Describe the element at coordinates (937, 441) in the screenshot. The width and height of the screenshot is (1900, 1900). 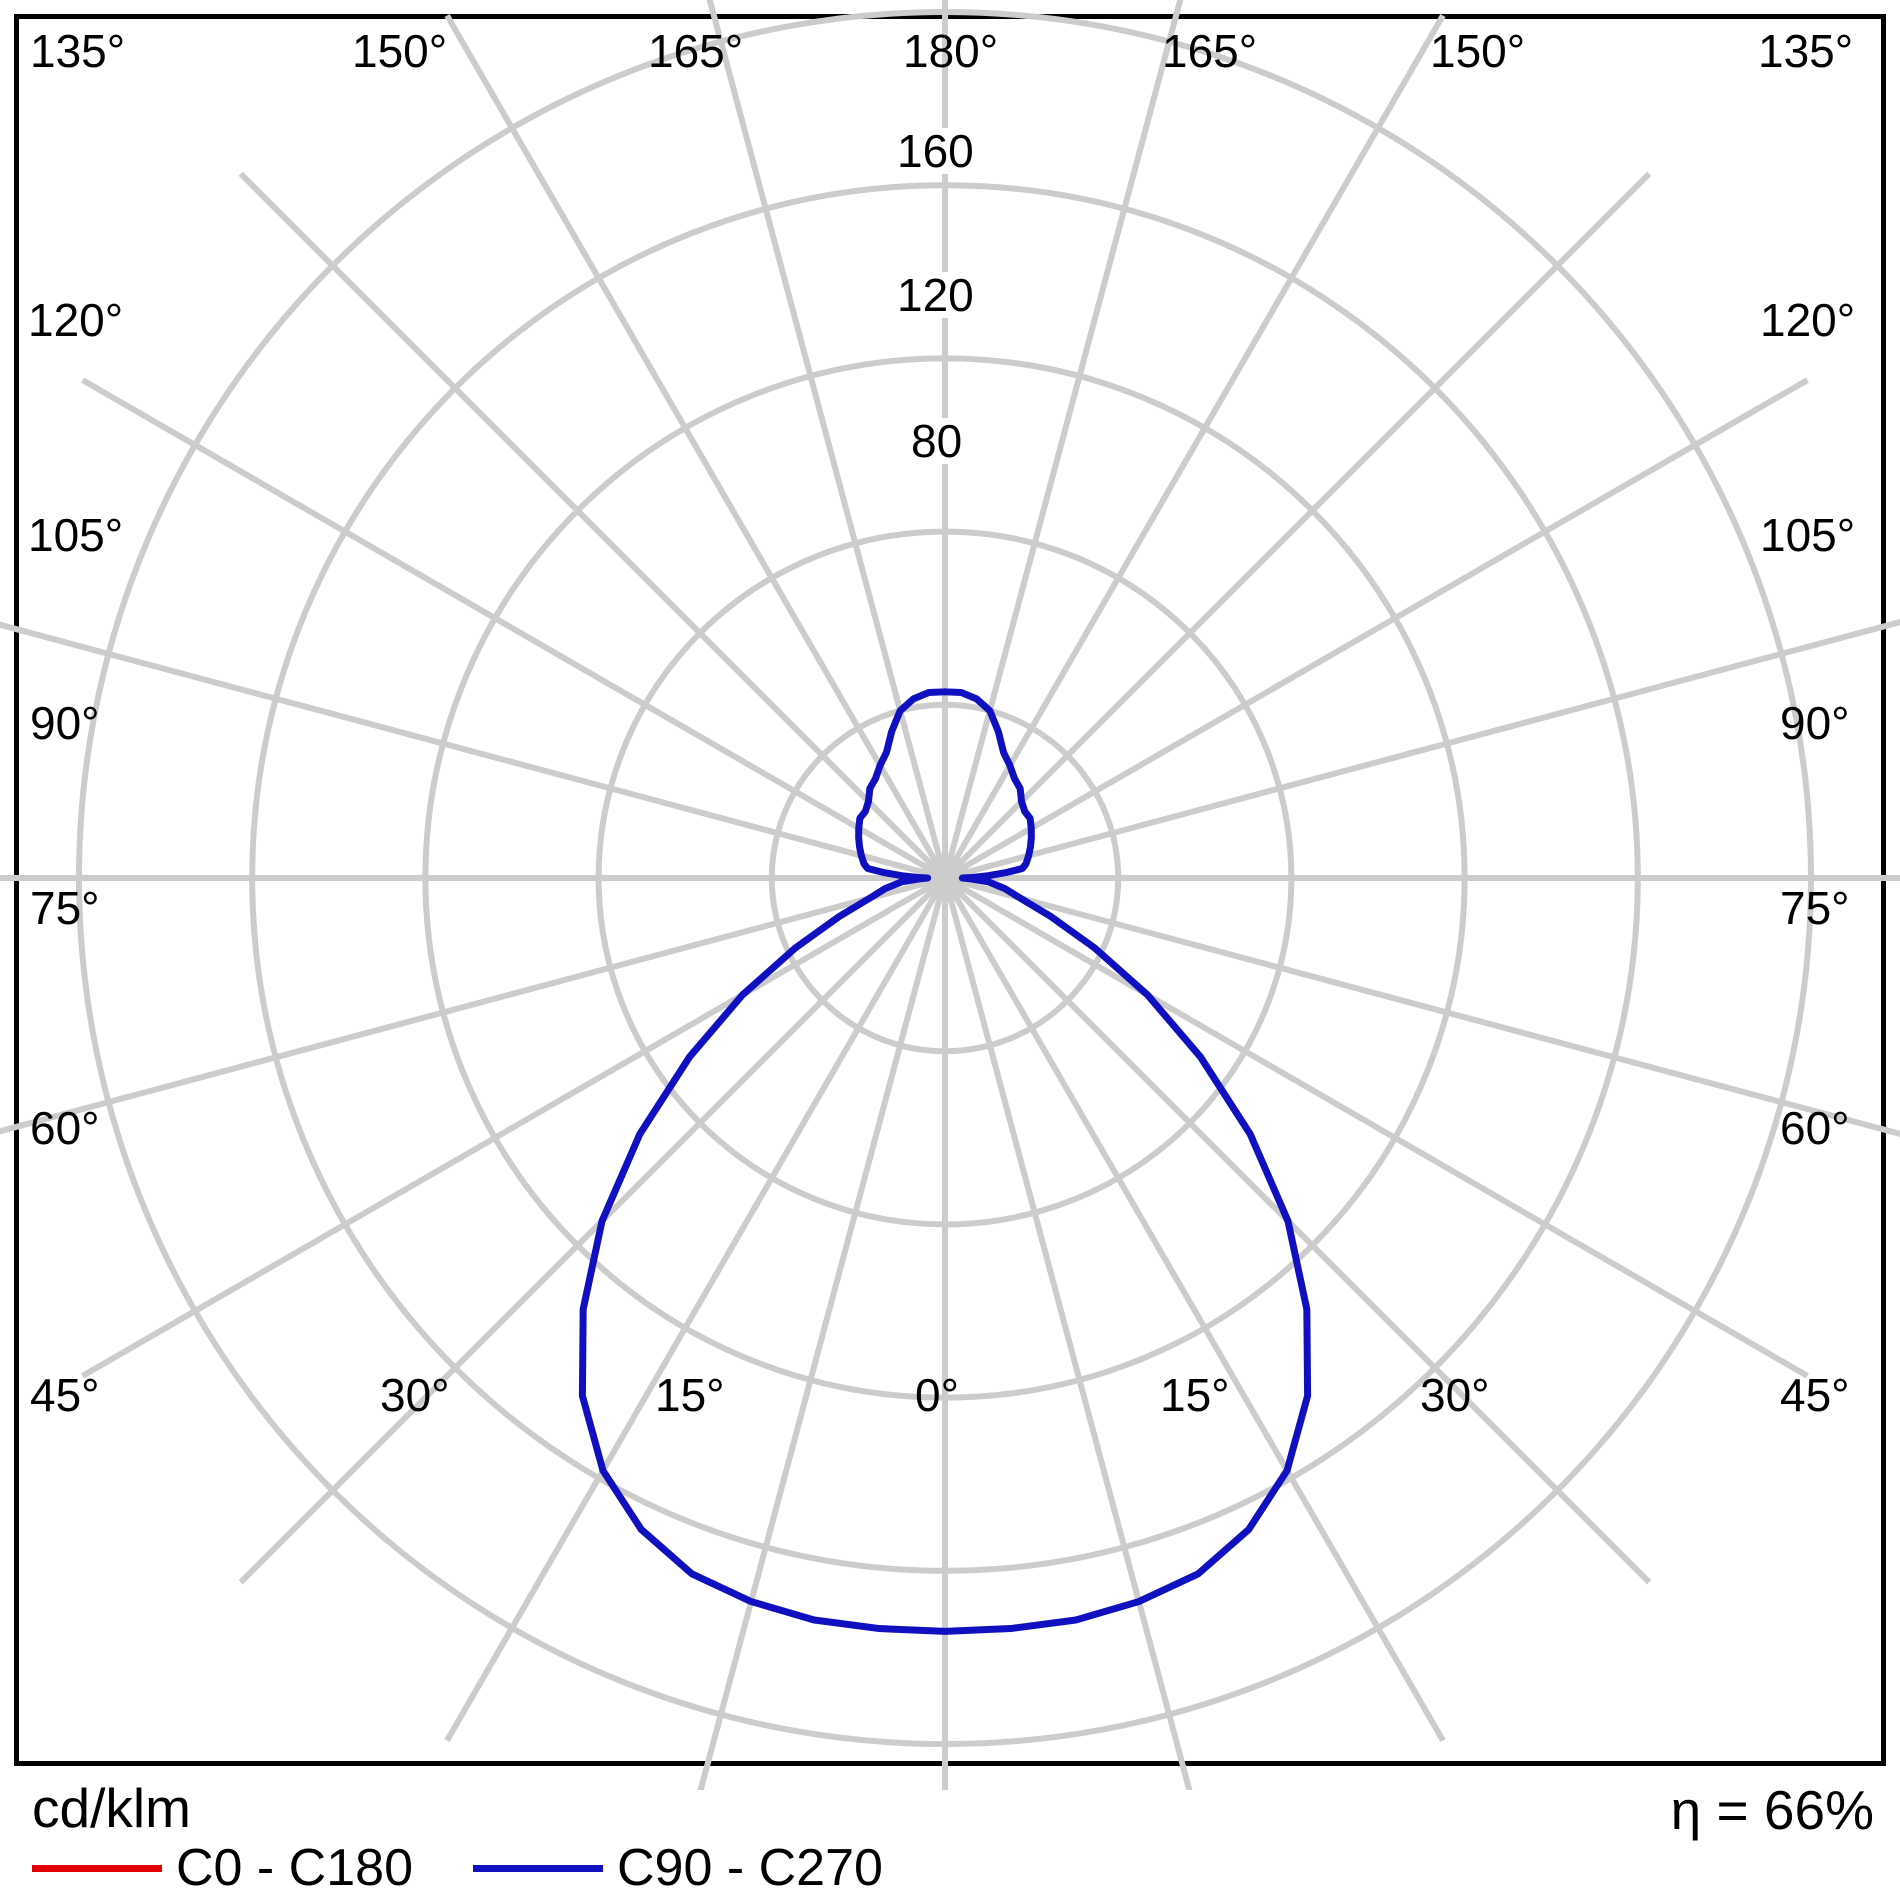
I see `radial-tick-label: 80` at that location.